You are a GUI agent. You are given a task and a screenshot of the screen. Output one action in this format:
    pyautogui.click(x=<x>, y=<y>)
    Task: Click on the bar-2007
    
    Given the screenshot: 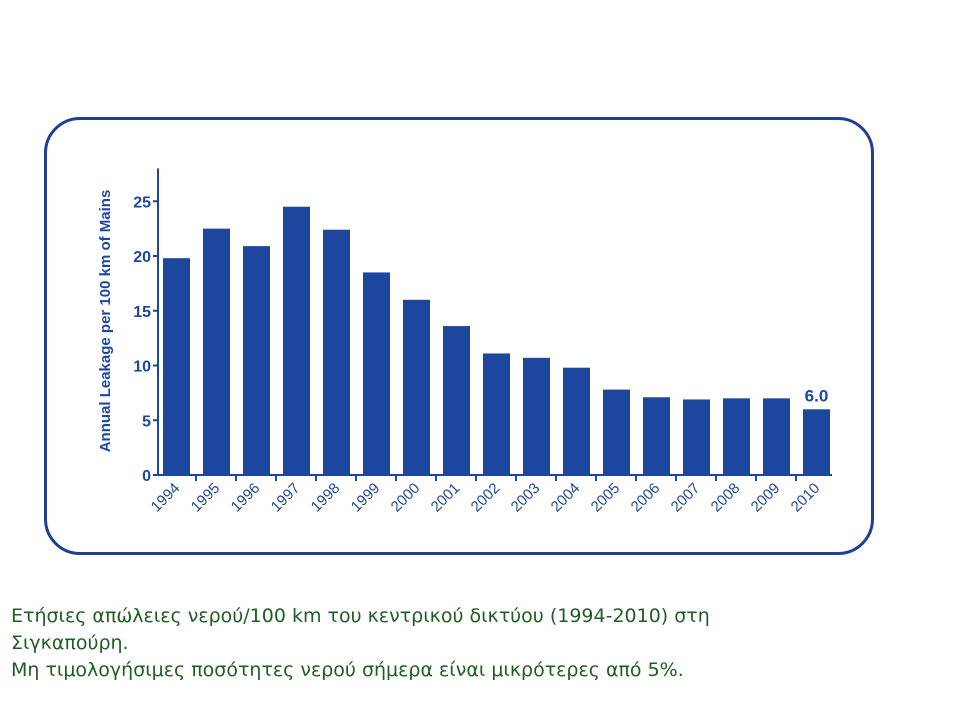 What is the action you would take?
    pyautogui.click(x=696, y=437)
    